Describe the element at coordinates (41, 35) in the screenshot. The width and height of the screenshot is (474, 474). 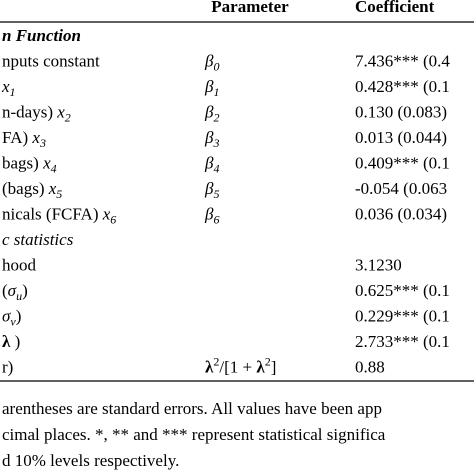
I see `section-title: n Function` at that location.